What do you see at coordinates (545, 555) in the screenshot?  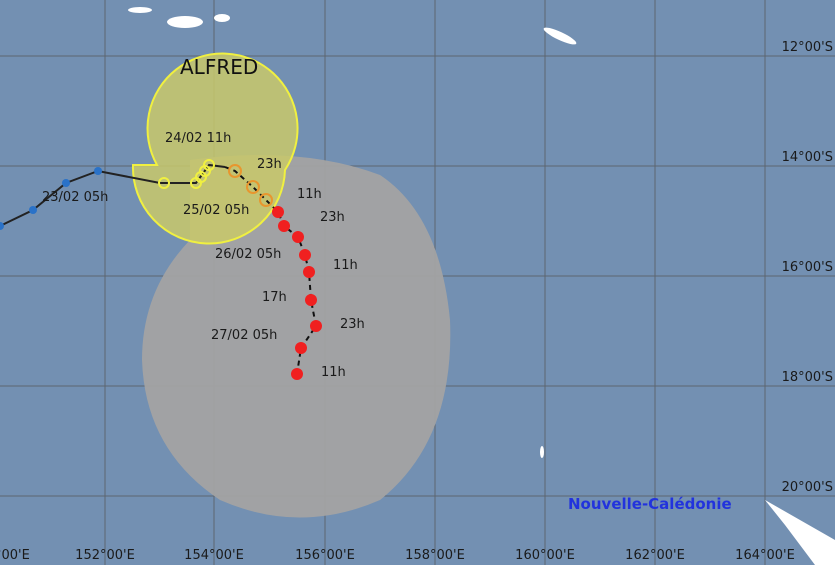 I see `lon-label: 160°00'E` at bounding box center [545, 555].